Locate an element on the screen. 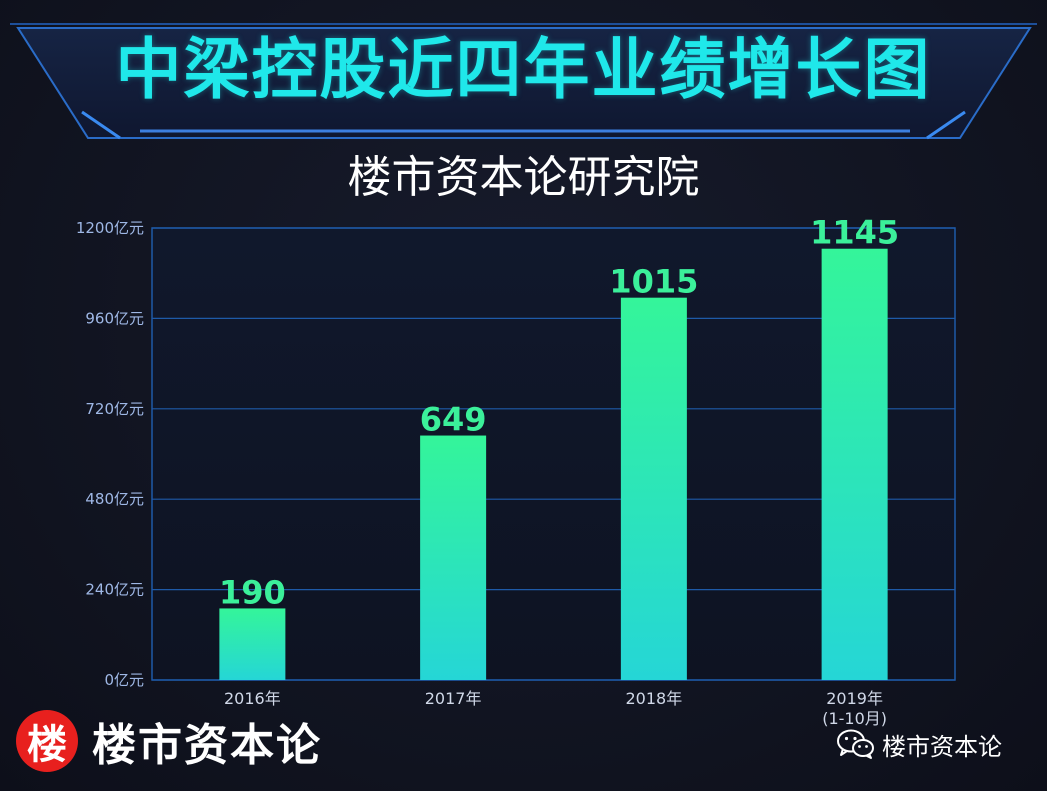 Image resolution: width=1047 pixels, height=791 pixels. y-tick-label: 1200亿元 is located at coordinates (110, 228).